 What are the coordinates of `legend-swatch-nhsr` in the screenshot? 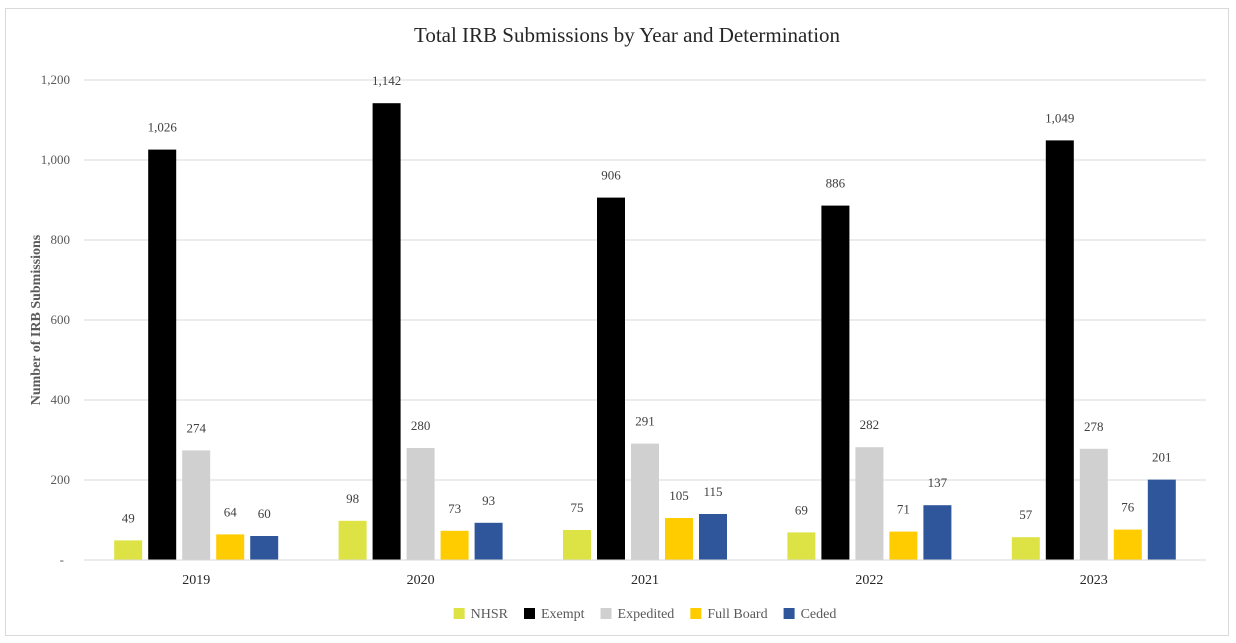 It's located at (459, 613).